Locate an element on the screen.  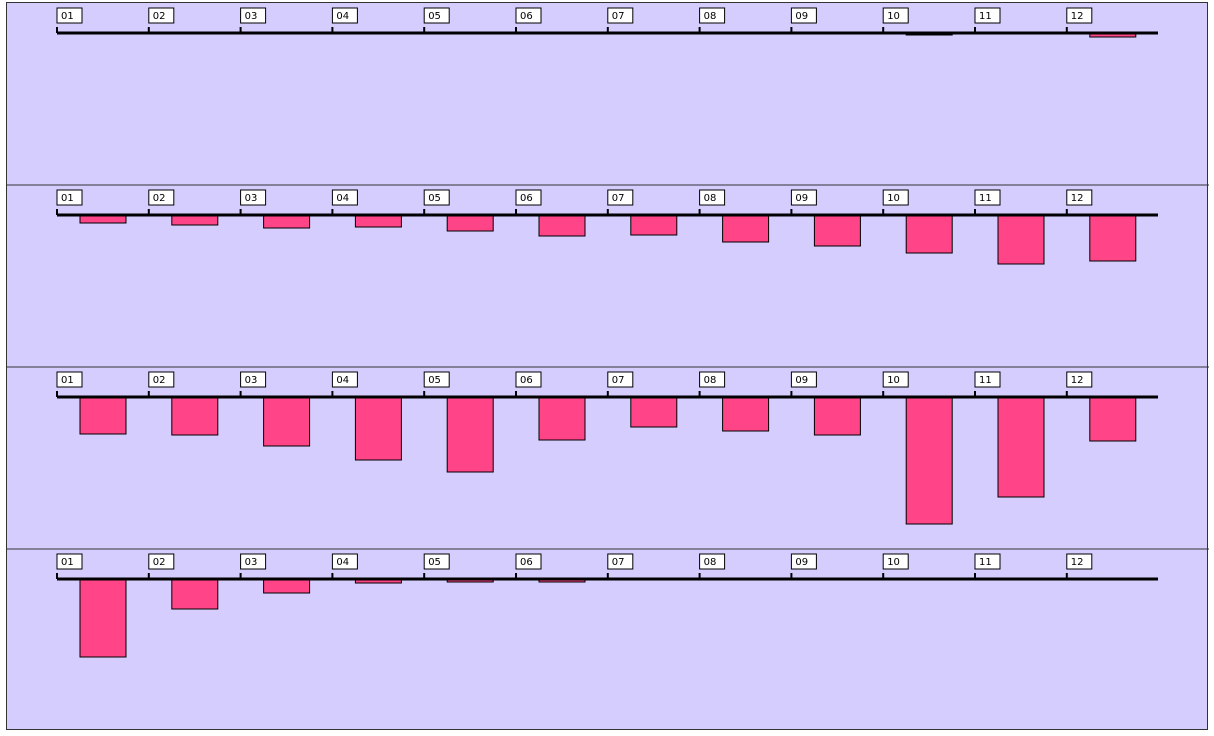
panel-4: 01 02 03 04 05 06 07 08 09 10 11 12 is located at coordinates (608, 603).